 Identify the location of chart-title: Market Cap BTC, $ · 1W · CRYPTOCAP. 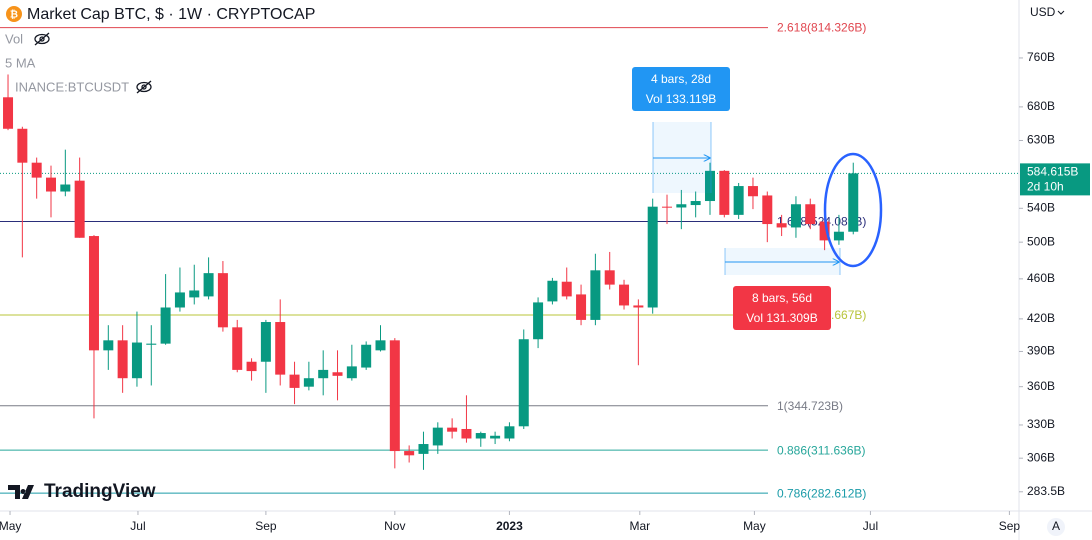
(171, 14).